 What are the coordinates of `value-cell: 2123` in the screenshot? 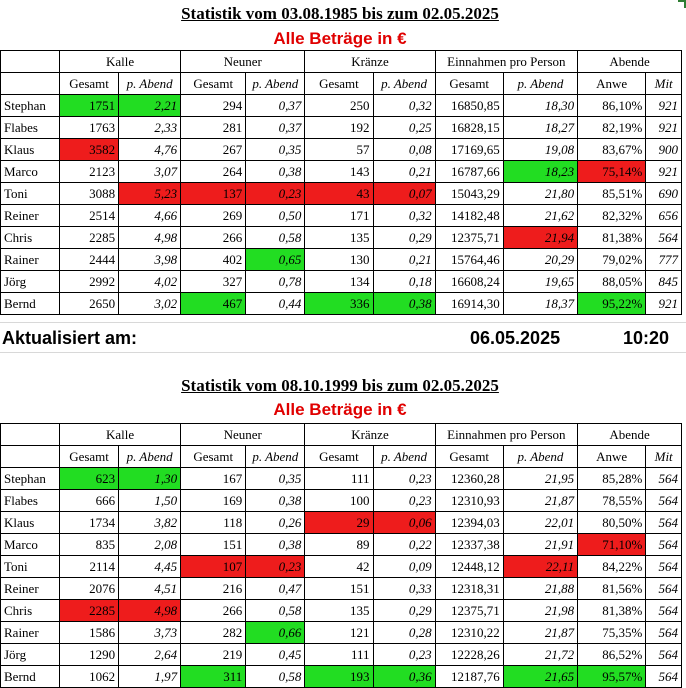 It's located at (89, 171).